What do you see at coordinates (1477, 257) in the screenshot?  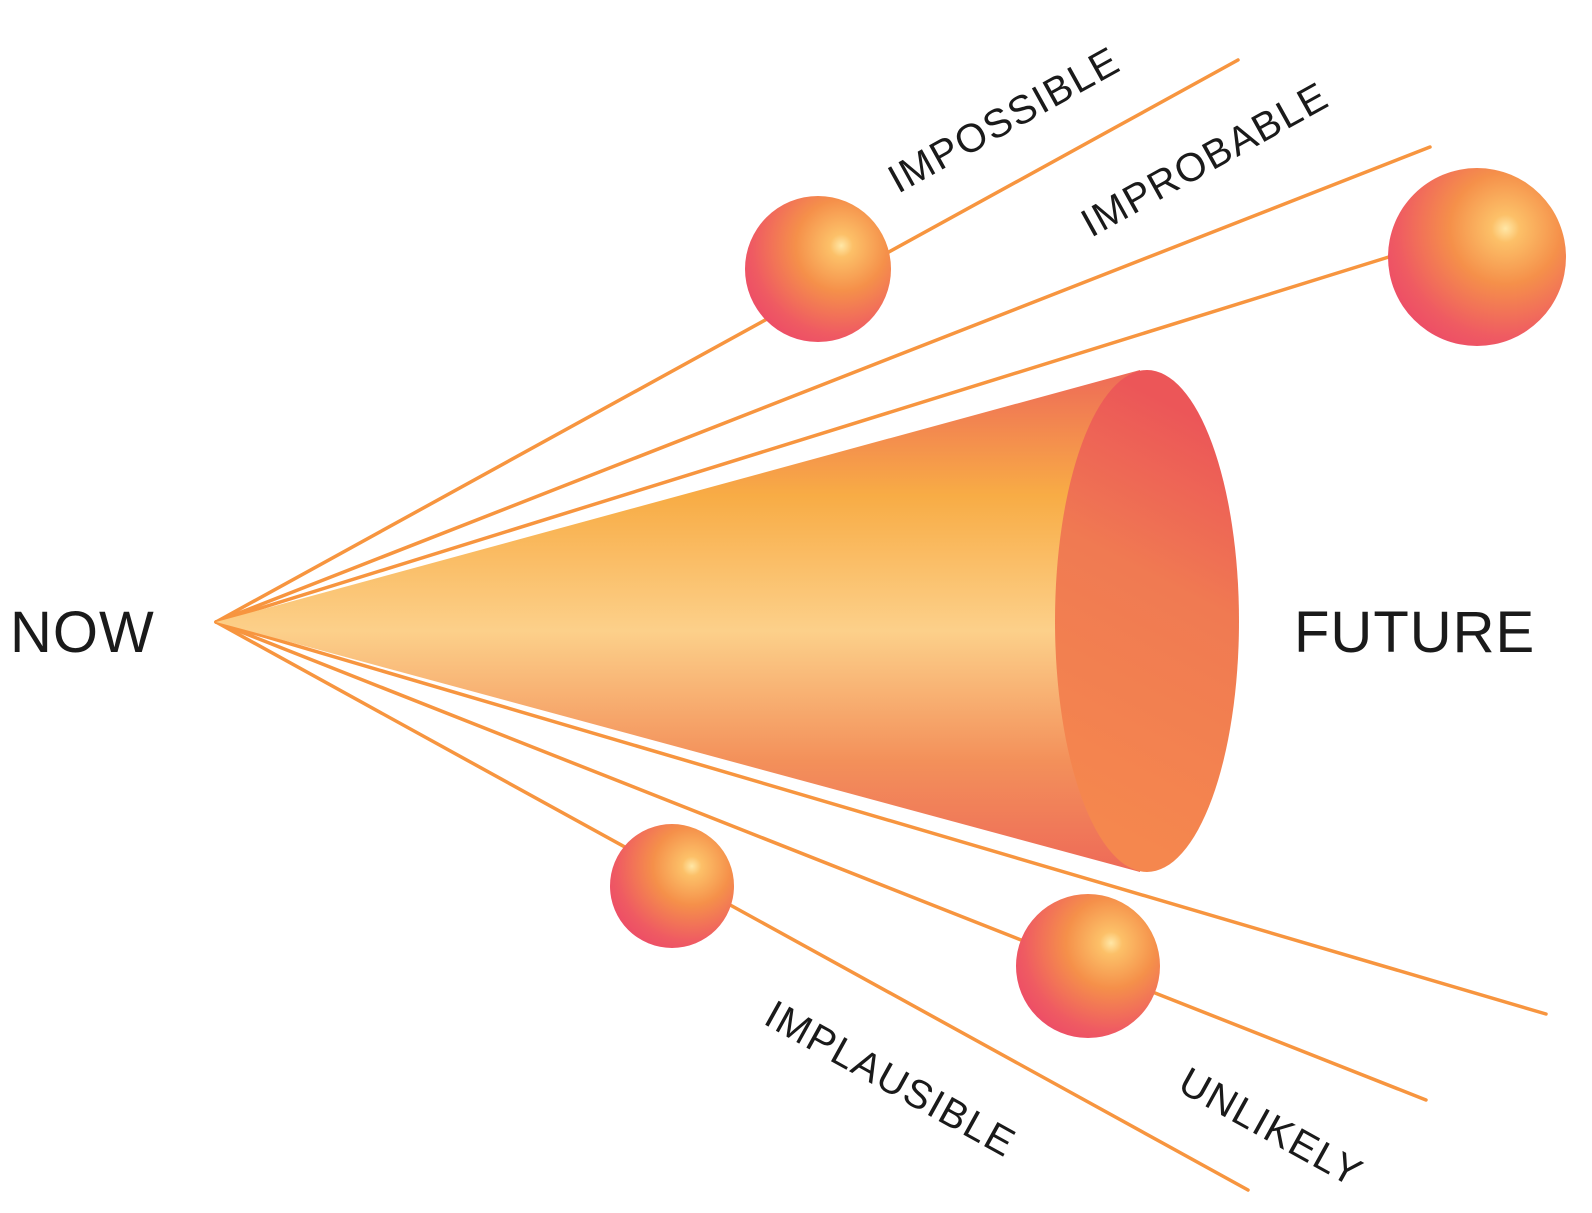 I see `sphere-improbable` at bounding box center [1477, 257].